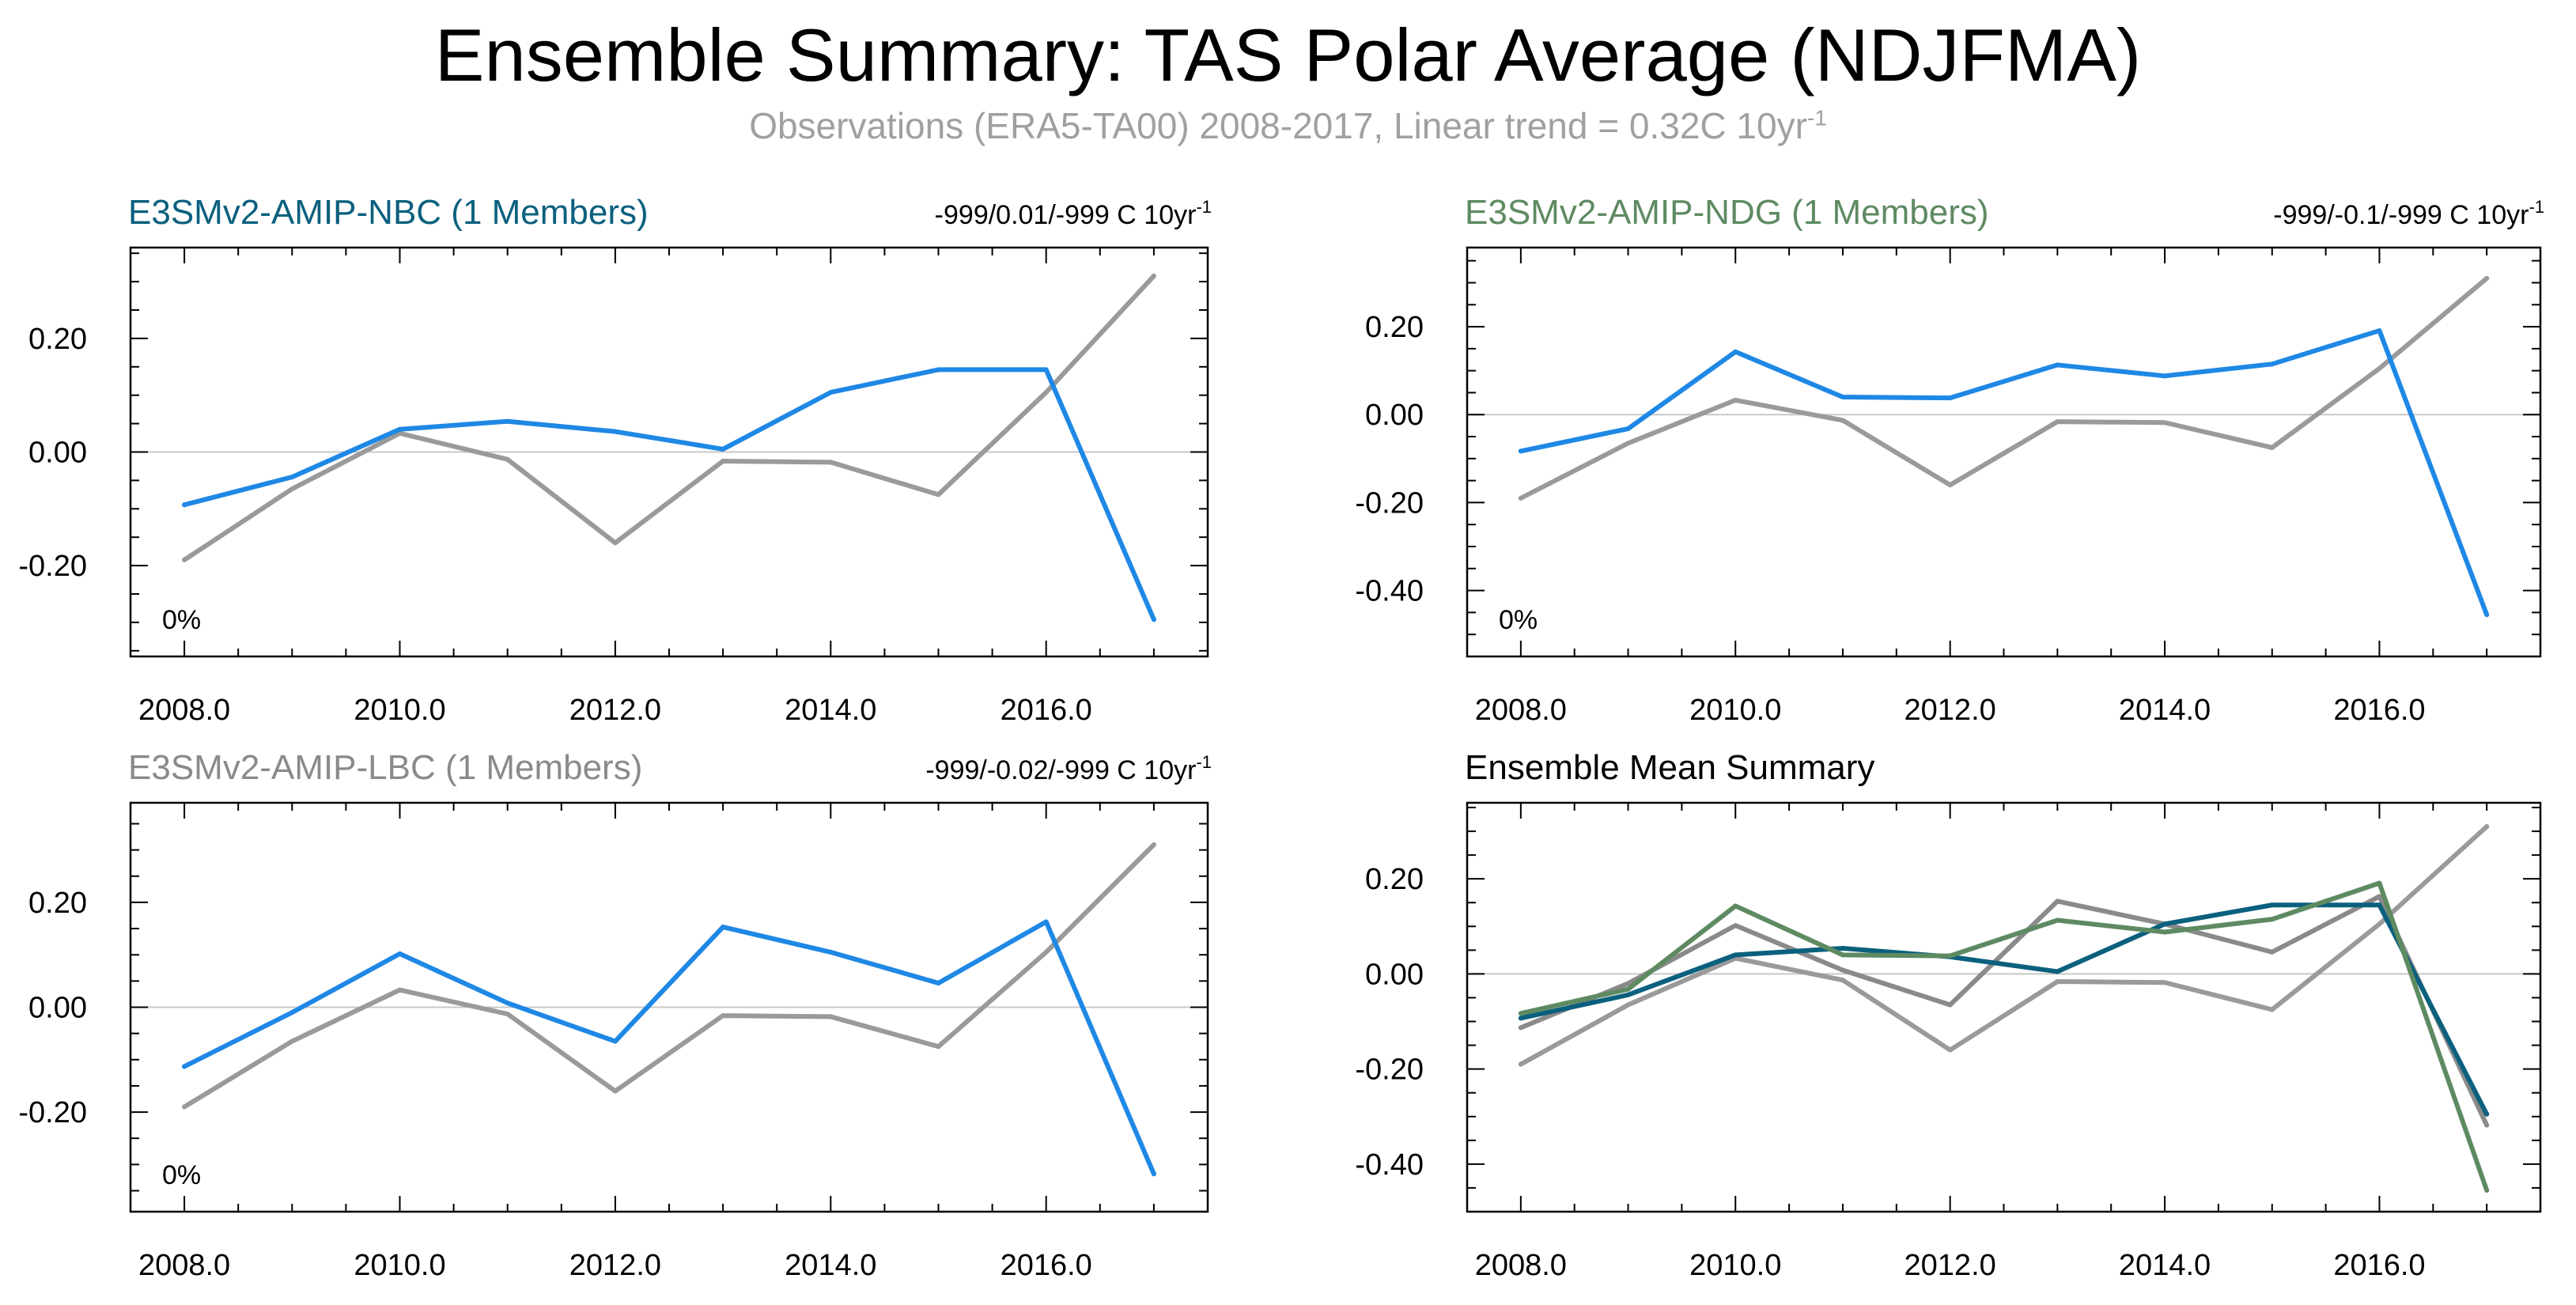 Image resolution: width=2576 pixels, height=1305 pixels. Describe the element at coordinates (1817, 117) in the screenshot. I see `subtitle-superscript: -1` at that location.